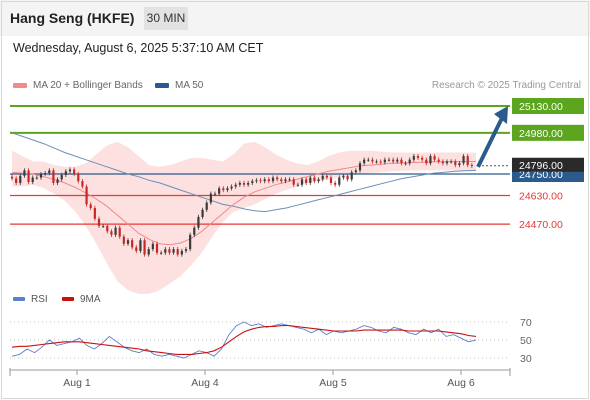 The image size is (590, 400). What do you see at coordinates (68, 299) in the screenshot?
I see `rsi-ma-swatch-icon` at bounding box center [68, 299].